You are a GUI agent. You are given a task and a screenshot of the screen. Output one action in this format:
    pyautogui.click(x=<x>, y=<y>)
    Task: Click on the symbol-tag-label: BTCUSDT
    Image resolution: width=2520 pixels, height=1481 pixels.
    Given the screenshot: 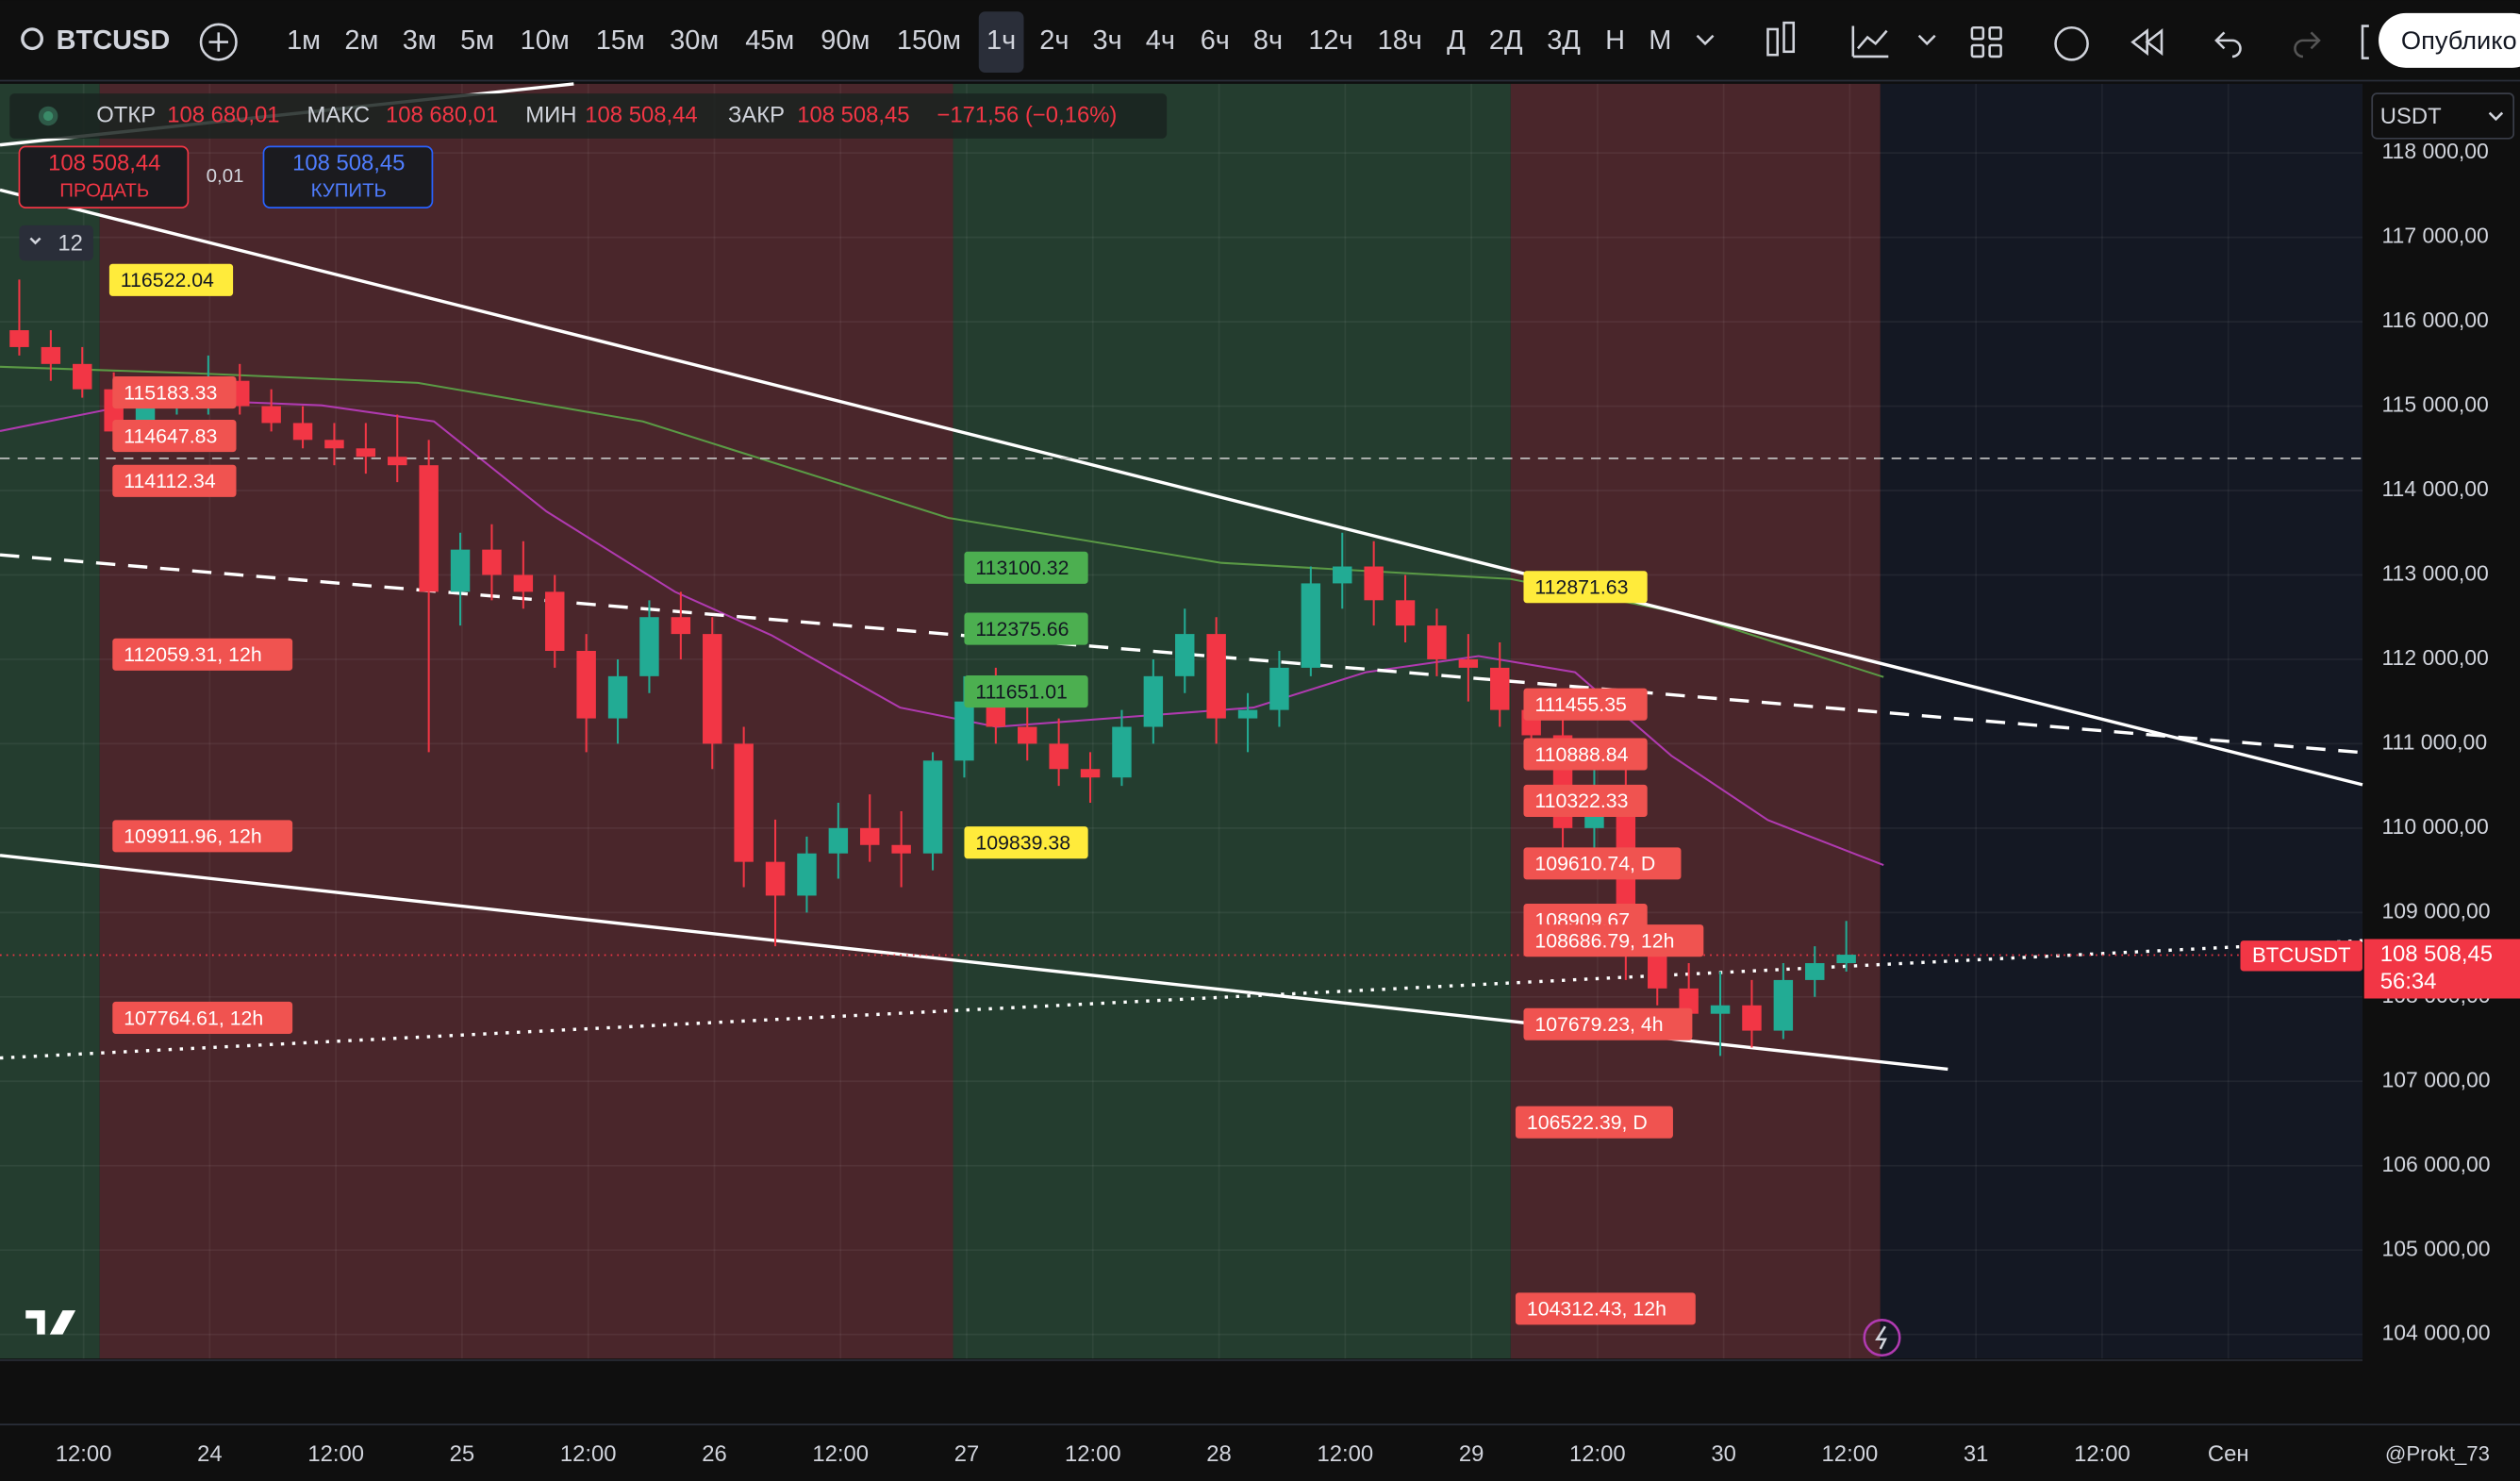 What is the action you would take?
    pyautogui.click(x=2301, y=955)
    